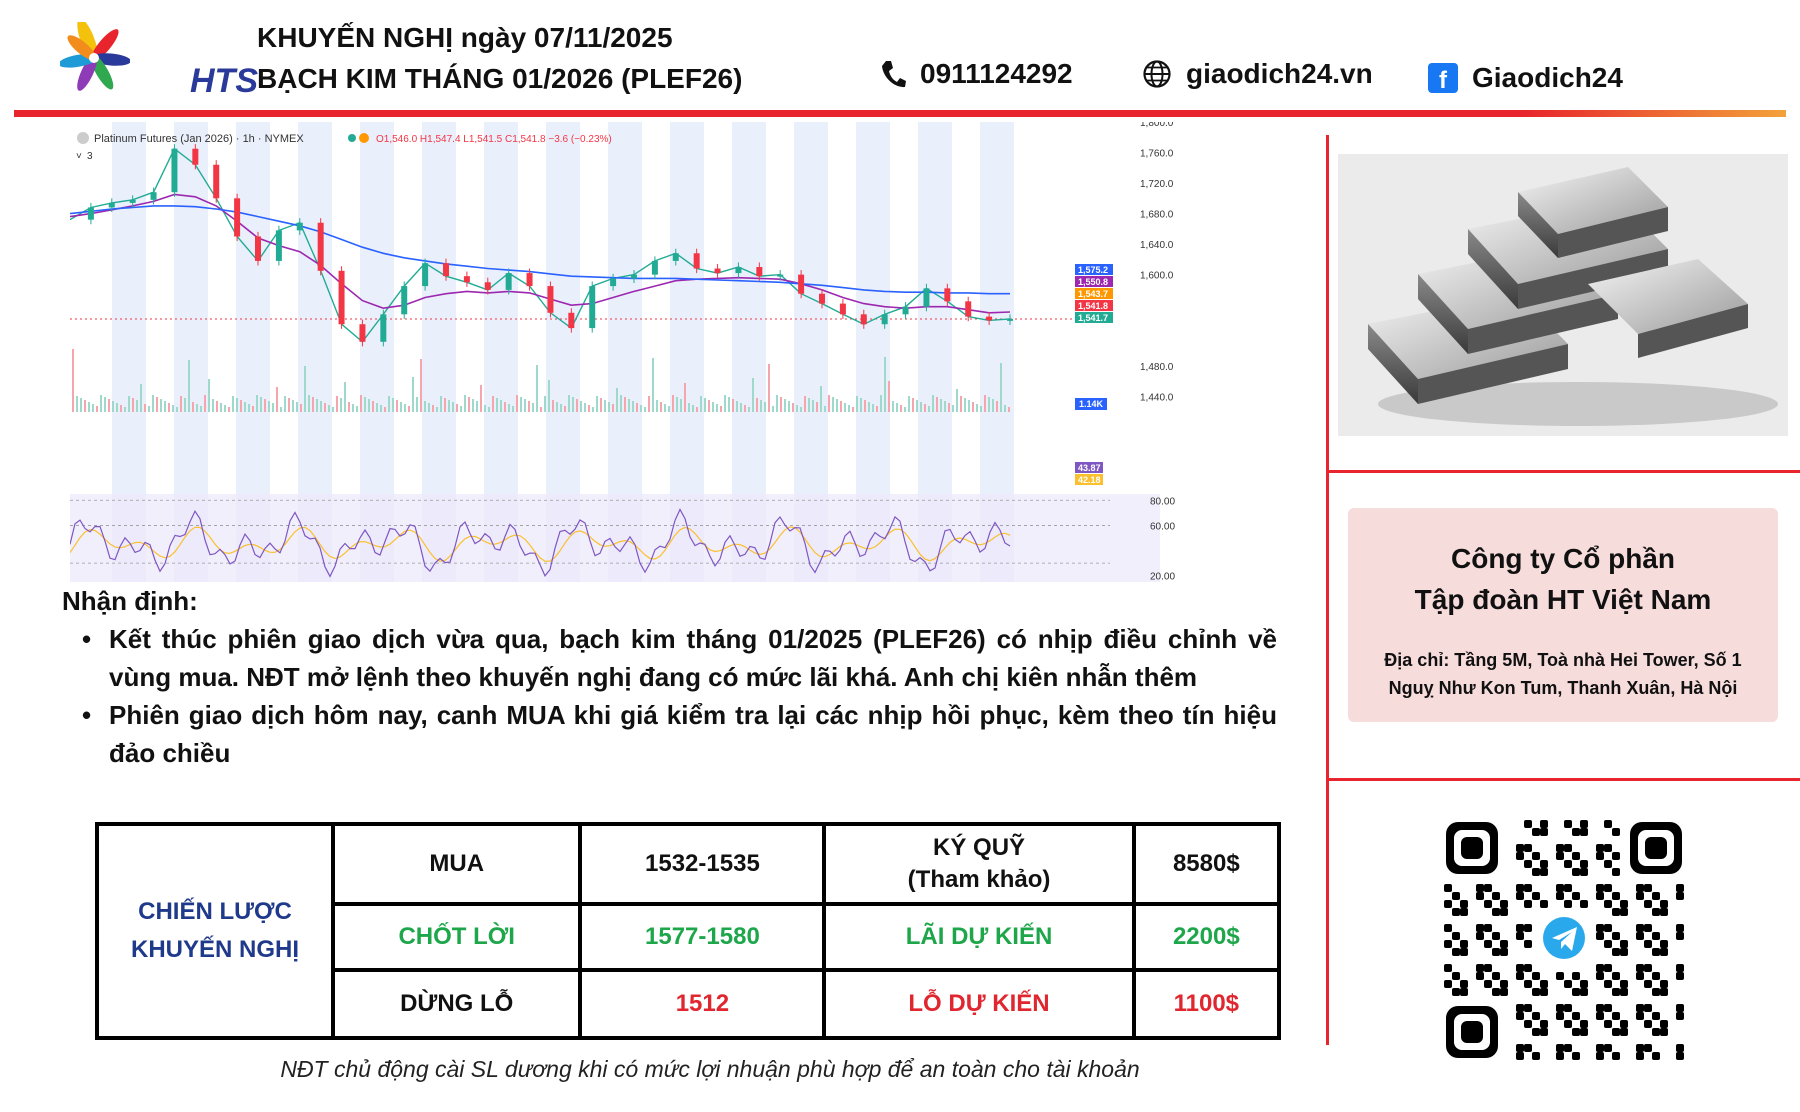  I want to click on oscillator-main-line, so click(540, 543).